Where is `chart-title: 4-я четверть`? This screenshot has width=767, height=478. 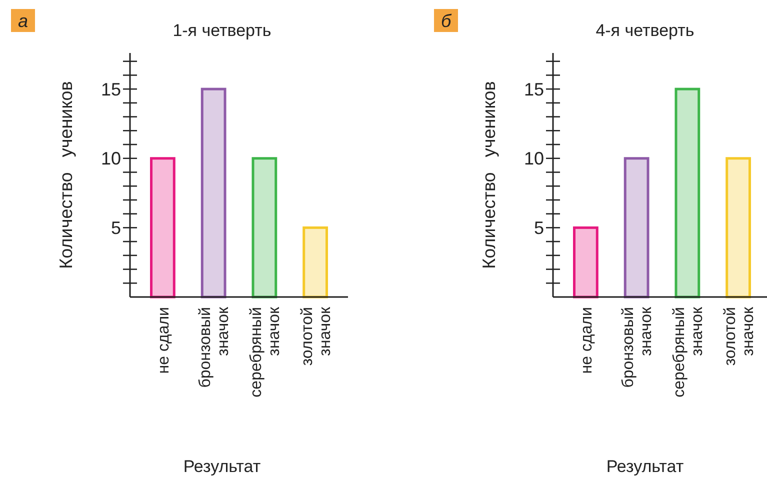 chart-title: 4-я четверть is located at coordinates (645, 30).